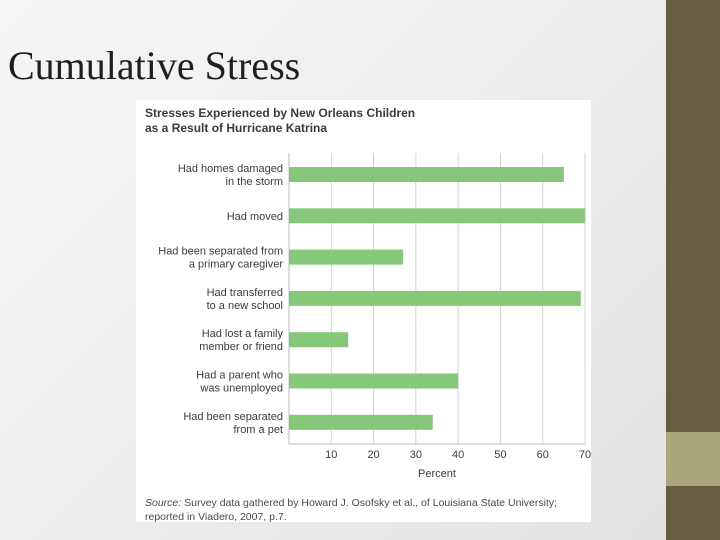 This screenshot has width=720, height=540. What do you see at coordinates (254, 182) in the screenshot?
I see `category-label: in the storm` at bounding box center [254, 182].